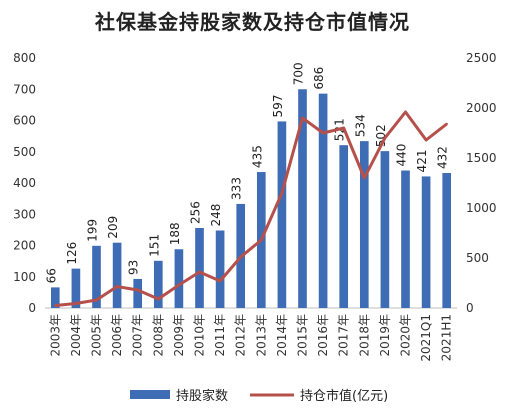 The image size is (505, 418). What do you see at coordinates (24, 58) in the screenshot?
I see `y-left-tick-label: 800` at bounding box center [24, 58].